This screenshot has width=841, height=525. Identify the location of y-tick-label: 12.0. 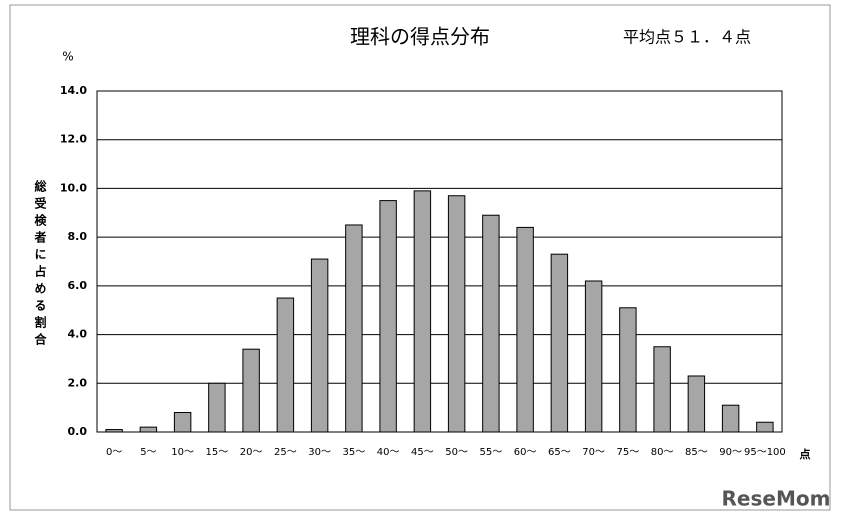
(73, 139).